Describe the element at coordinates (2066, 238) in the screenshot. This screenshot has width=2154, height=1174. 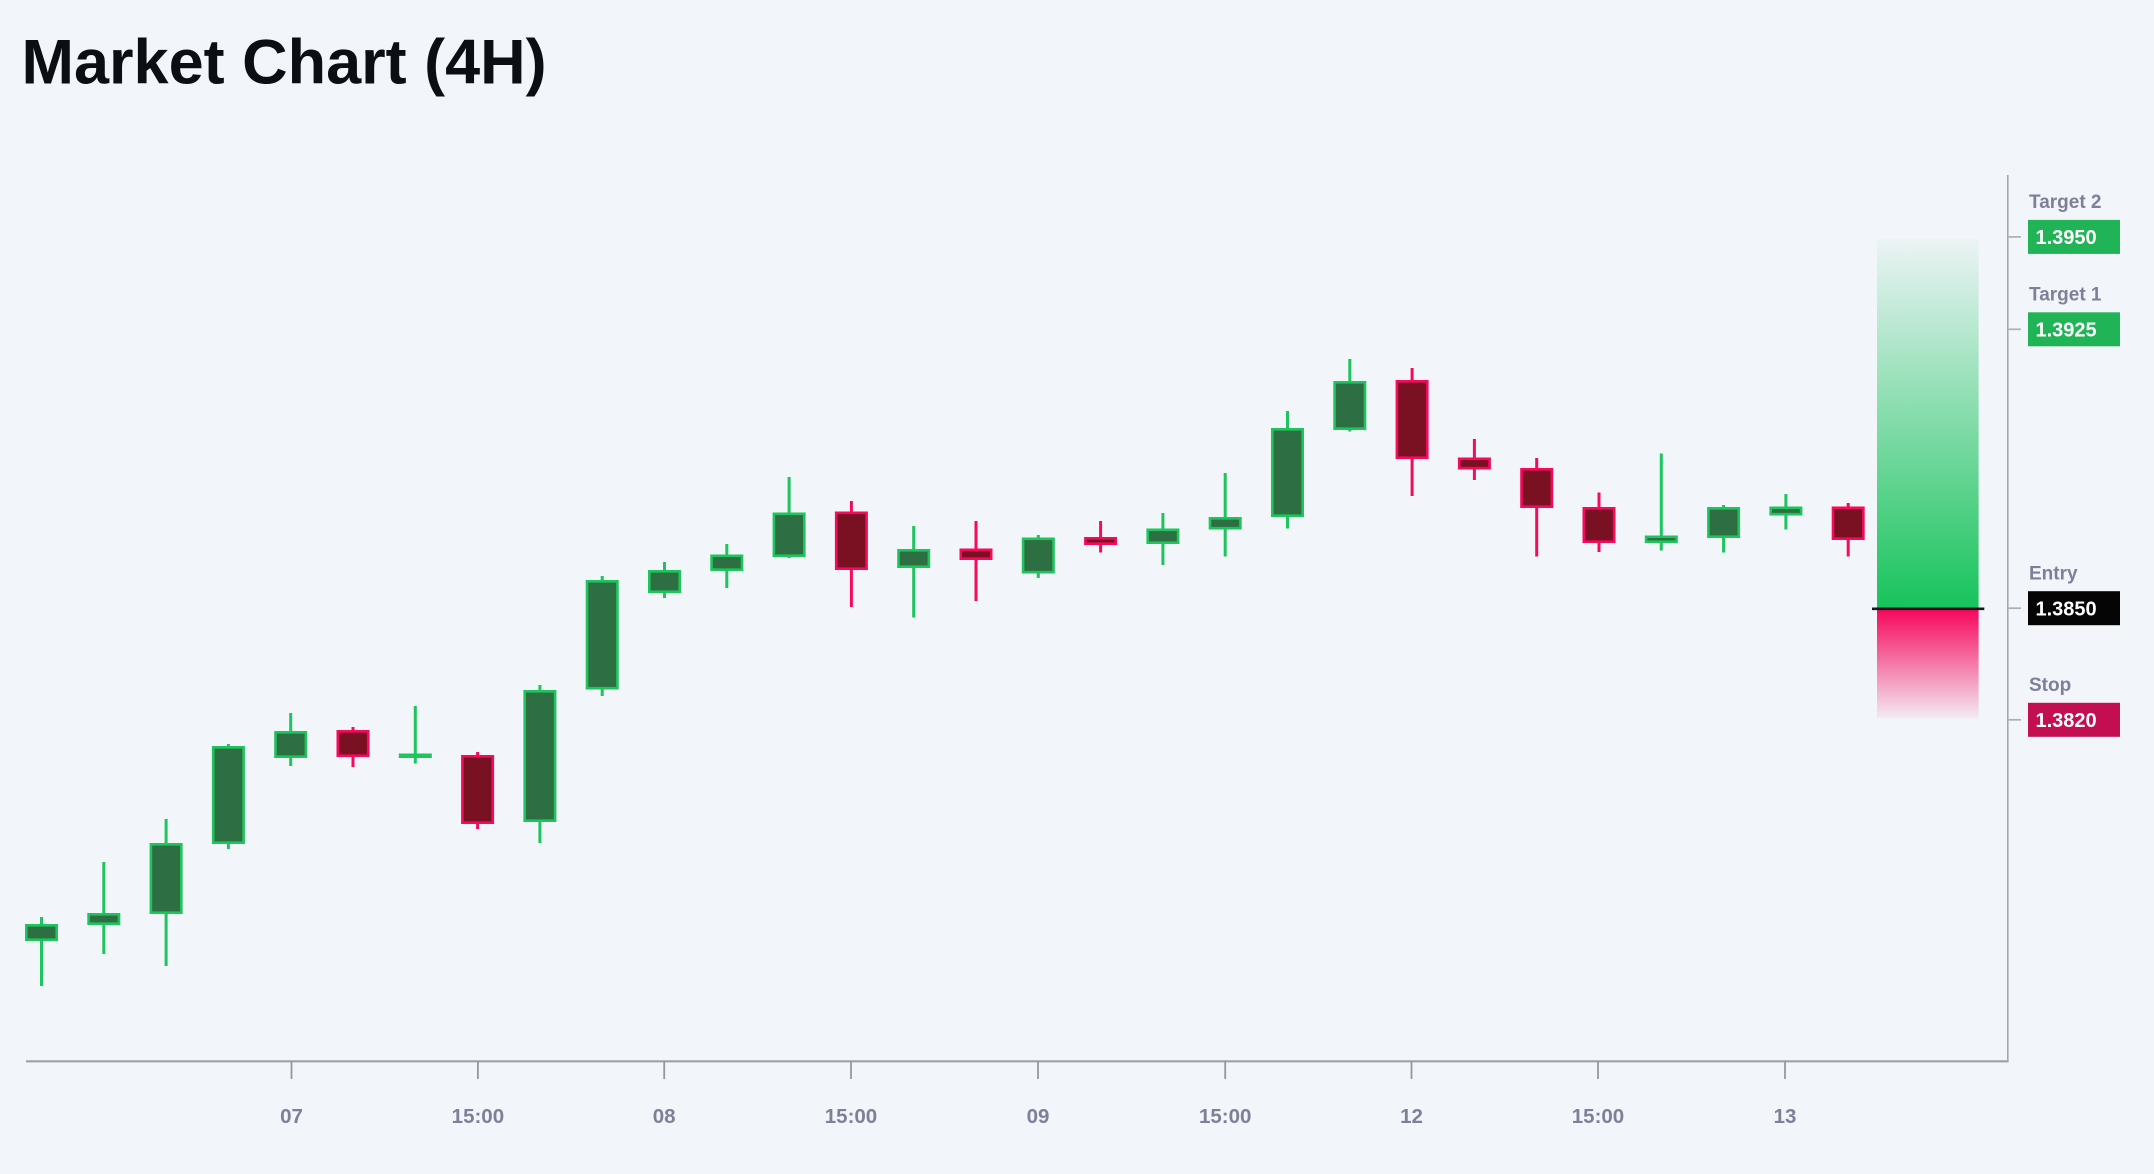
I see `svg-text: 1.3950` at that location.